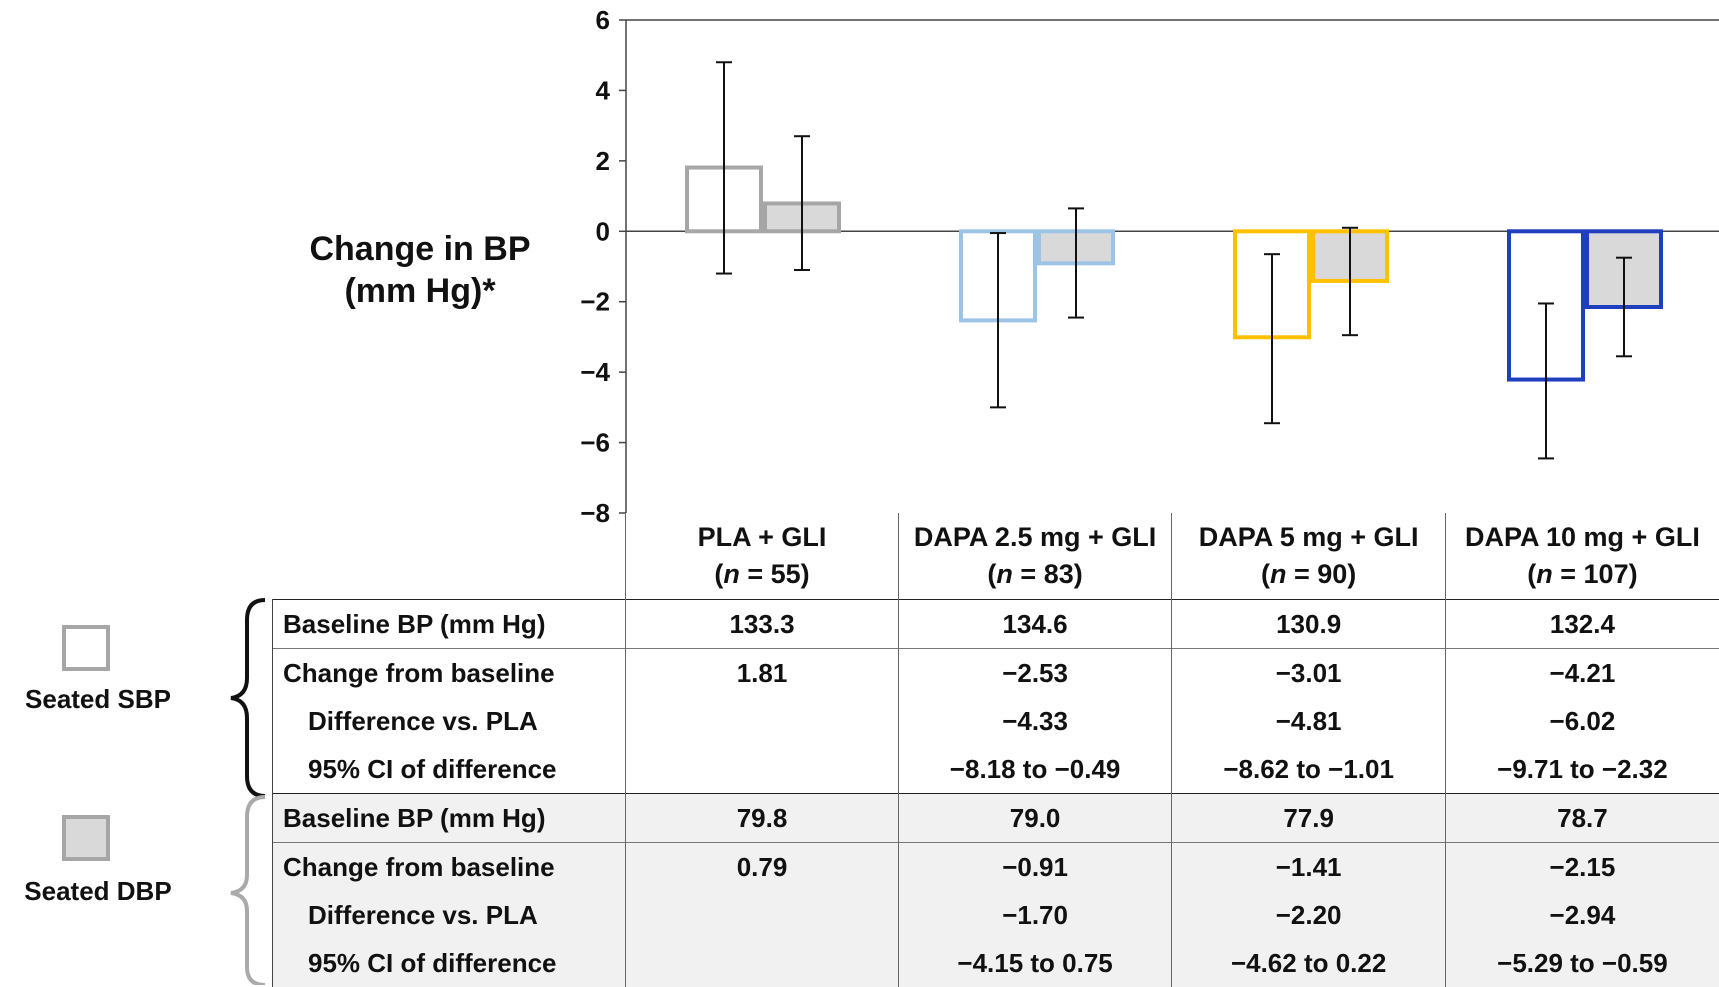  I want to click on table-row: Difference vs. PLA −1.70 −2.20 −2.94, so click(995, 915).